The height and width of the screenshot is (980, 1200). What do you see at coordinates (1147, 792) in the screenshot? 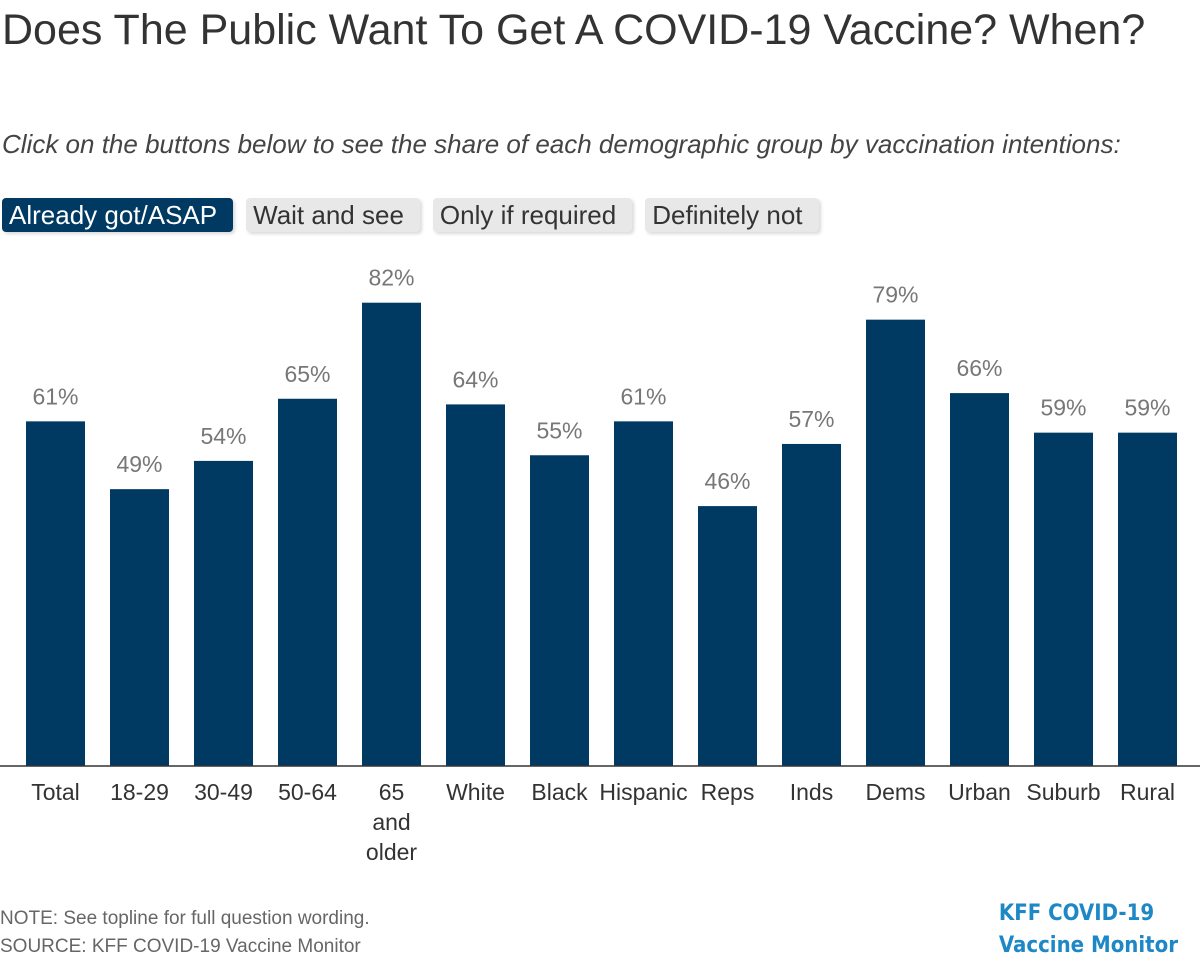
I see `category-label-14: Rural` at bounding box center [1147, 792].